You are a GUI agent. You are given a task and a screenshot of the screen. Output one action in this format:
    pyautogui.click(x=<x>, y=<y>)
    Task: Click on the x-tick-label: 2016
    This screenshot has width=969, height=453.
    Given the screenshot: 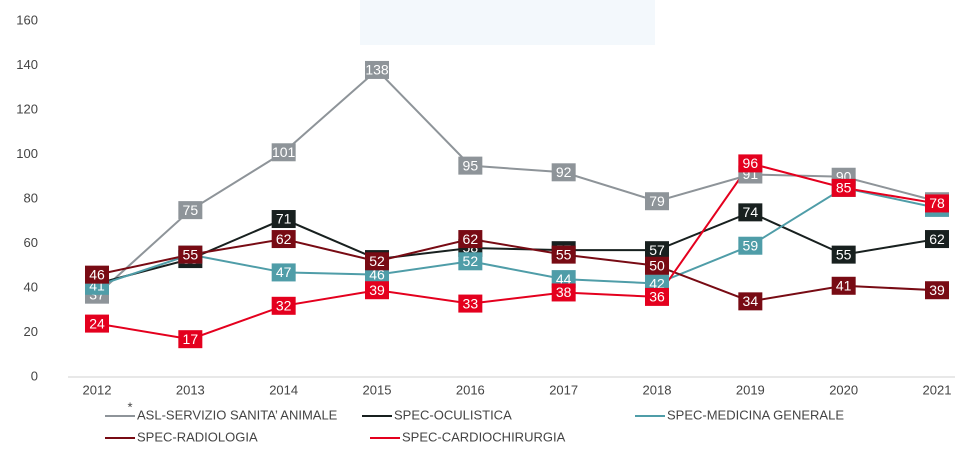 What is the action you would take?
    pyautogui.click(x=470, y=389)
    